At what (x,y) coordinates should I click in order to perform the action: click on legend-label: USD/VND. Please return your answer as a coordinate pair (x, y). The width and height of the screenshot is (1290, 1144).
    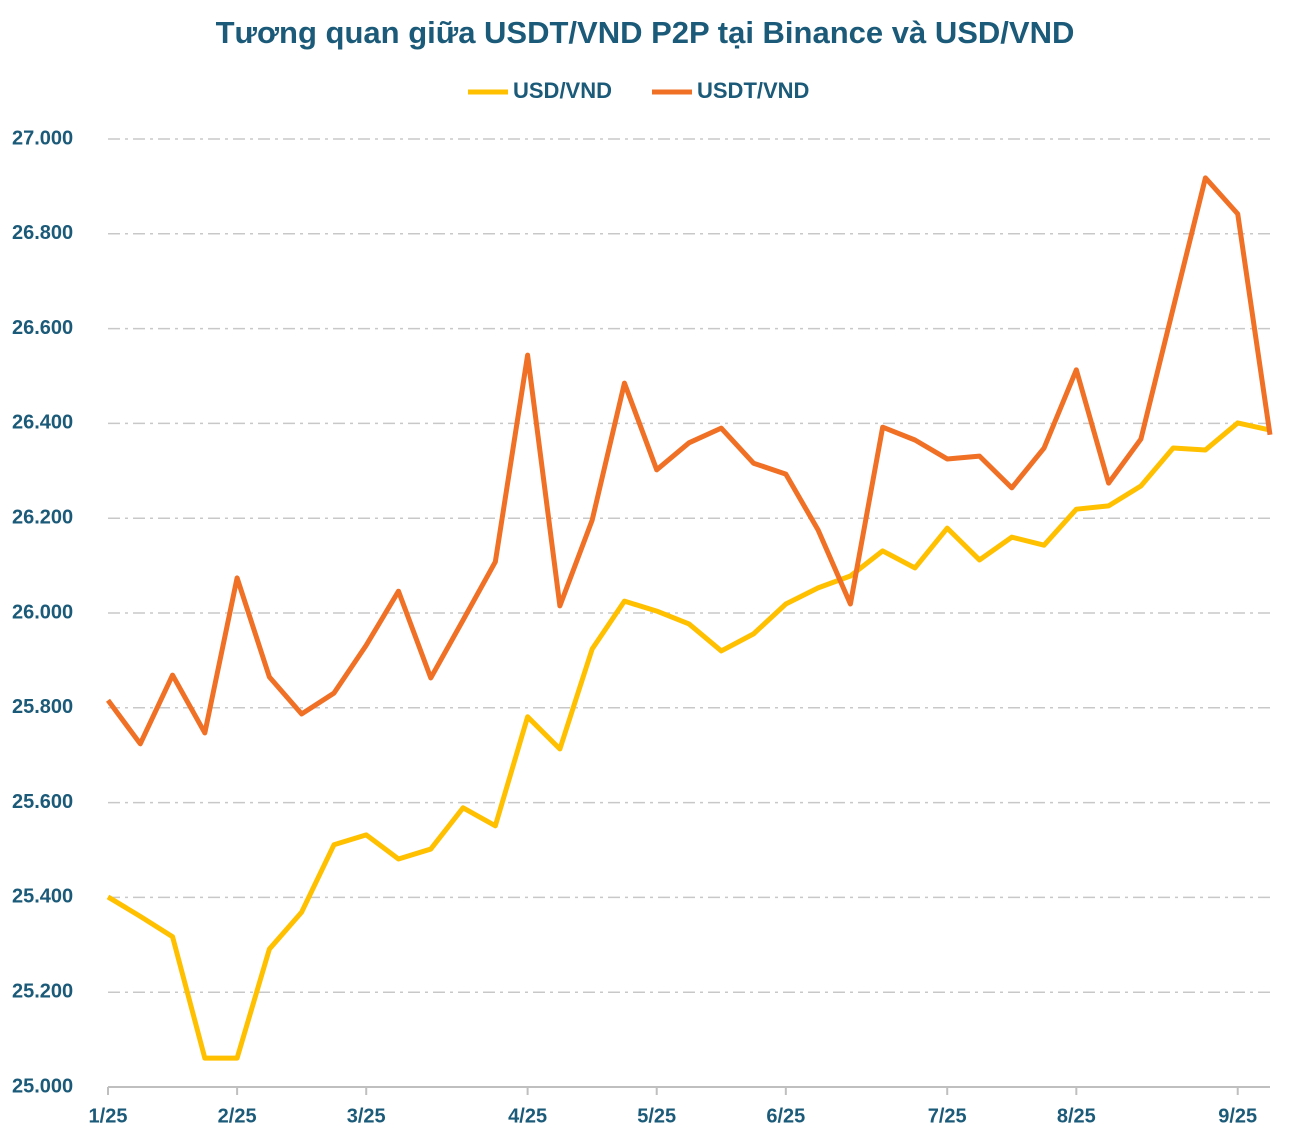
    Looking at the image, I should click on (562, 90).